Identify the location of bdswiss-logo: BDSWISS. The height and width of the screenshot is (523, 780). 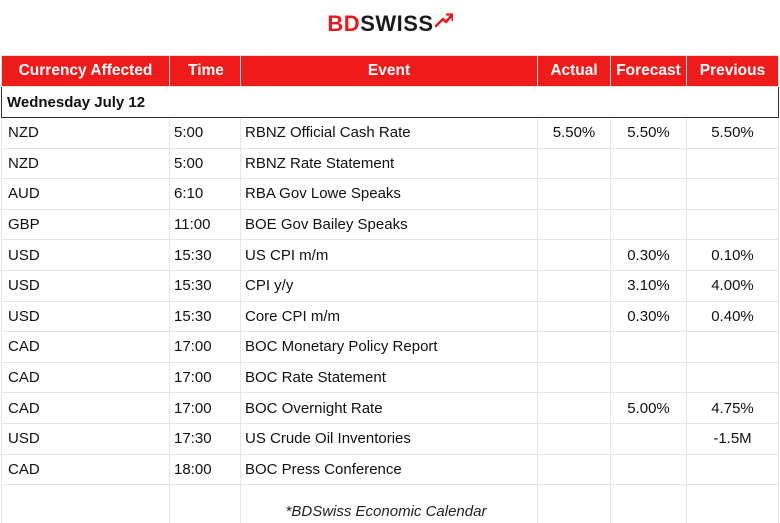
(390, 24).